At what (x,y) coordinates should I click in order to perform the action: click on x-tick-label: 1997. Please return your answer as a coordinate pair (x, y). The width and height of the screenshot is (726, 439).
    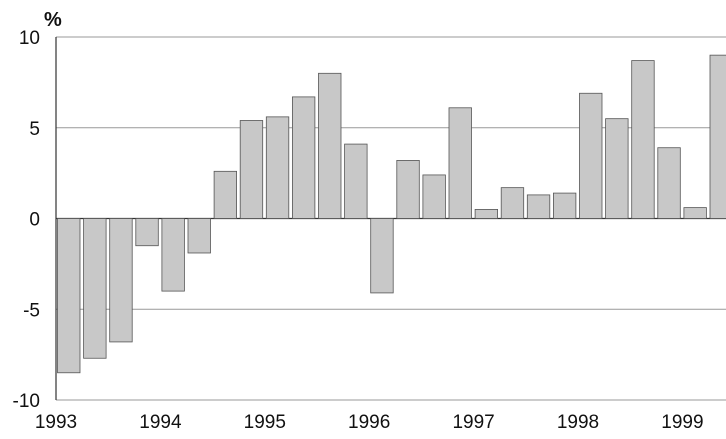
    Looking at the image, I should click on (473, 422).